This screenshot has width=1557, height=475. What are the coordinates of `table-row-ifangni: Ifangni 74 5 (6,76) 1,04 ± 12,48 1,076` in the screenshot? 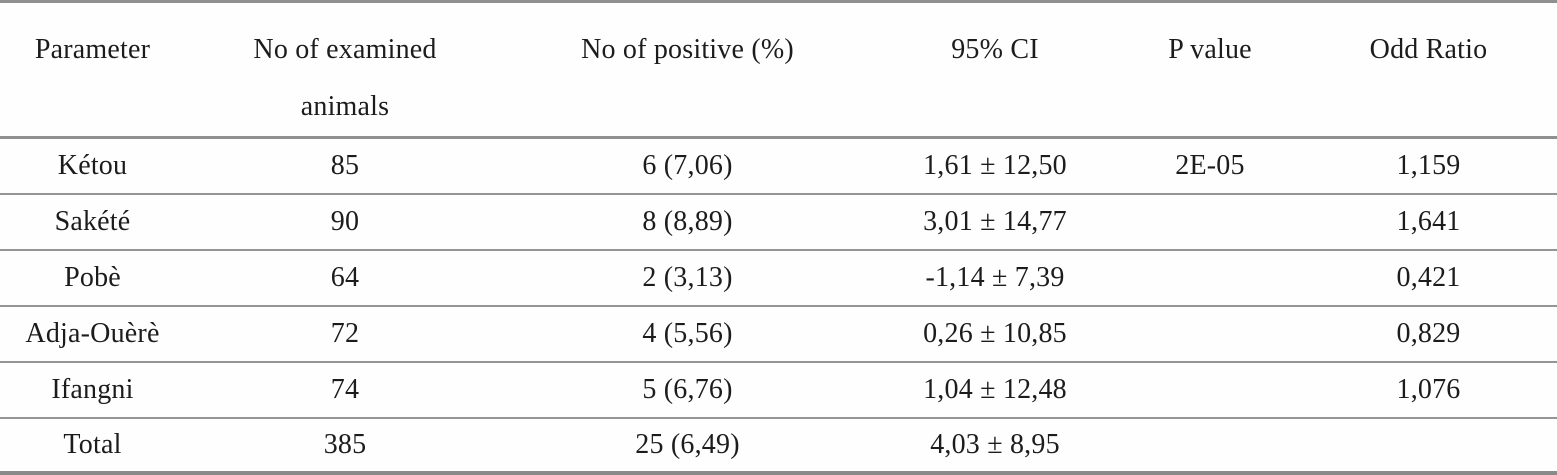 It's located at (778, 391).